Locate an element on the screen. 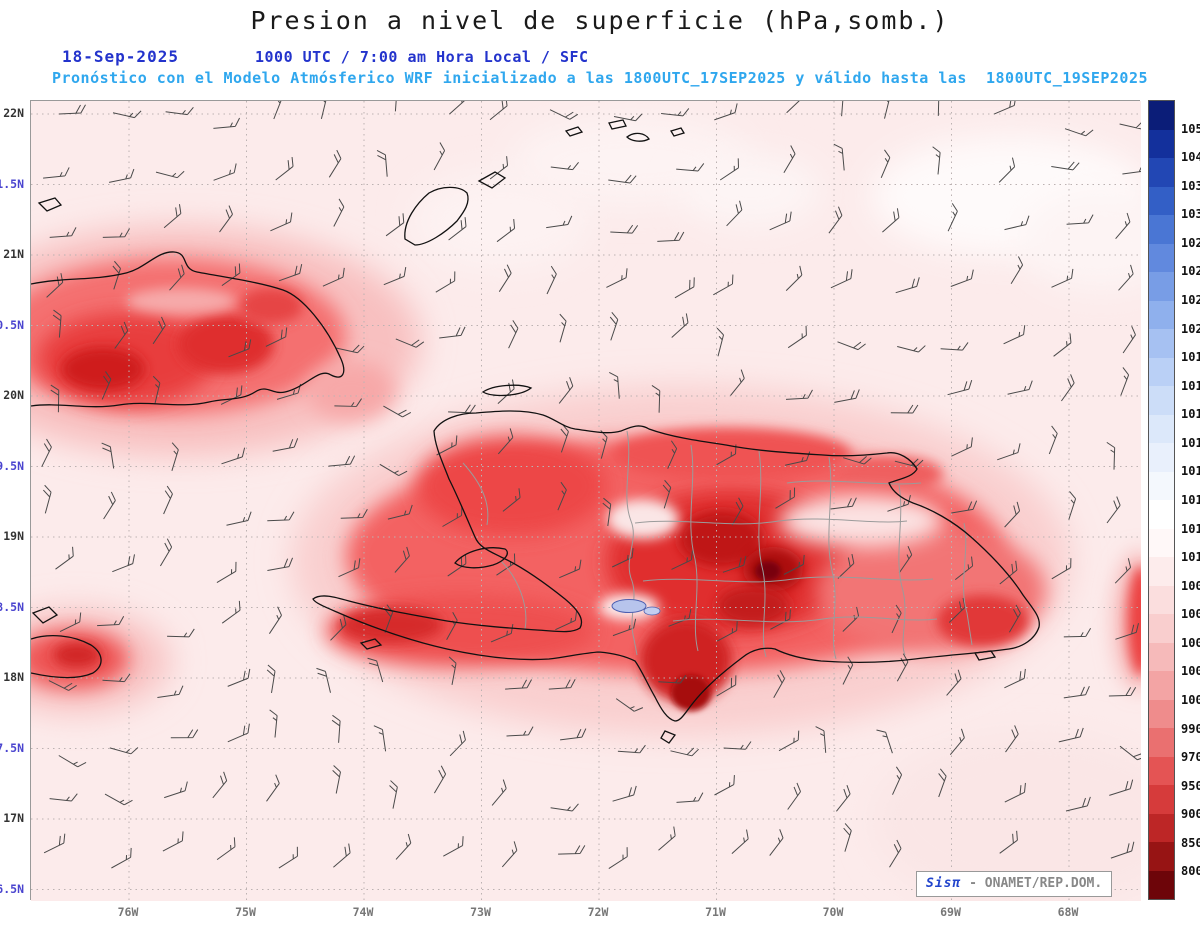  colorbar is located at coordinates (1161, 500).